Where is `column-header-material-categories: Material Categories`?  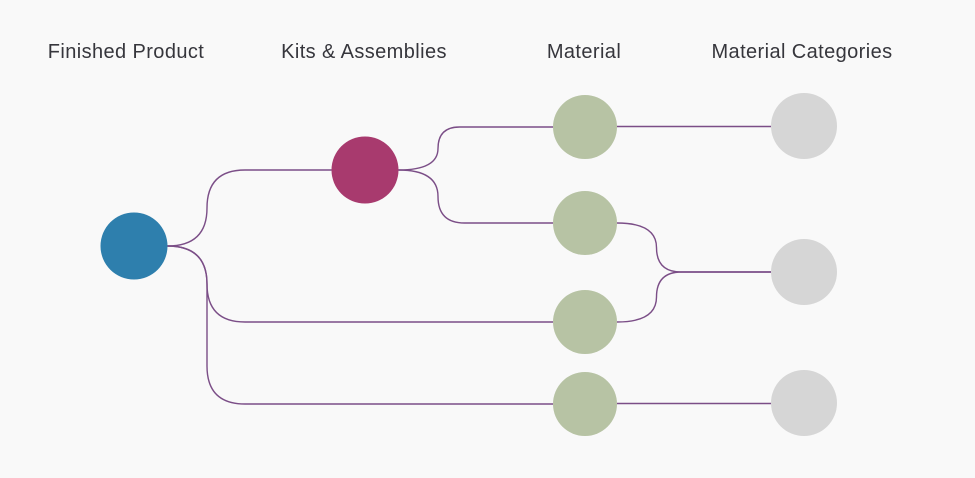 column-header-material-categories: Material Categories is located at coordinates (802, 52).